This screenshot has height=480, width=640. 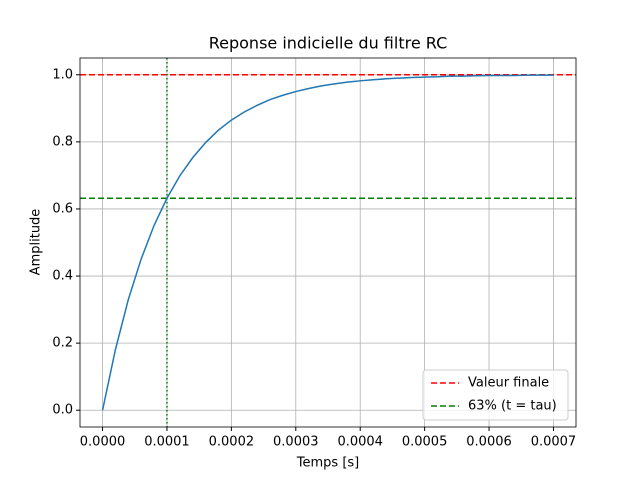 What do you see at coordinates (62, 74) in the screenshot?
I see `y-tick-label: 1.0` at bounding box center [62, 74].